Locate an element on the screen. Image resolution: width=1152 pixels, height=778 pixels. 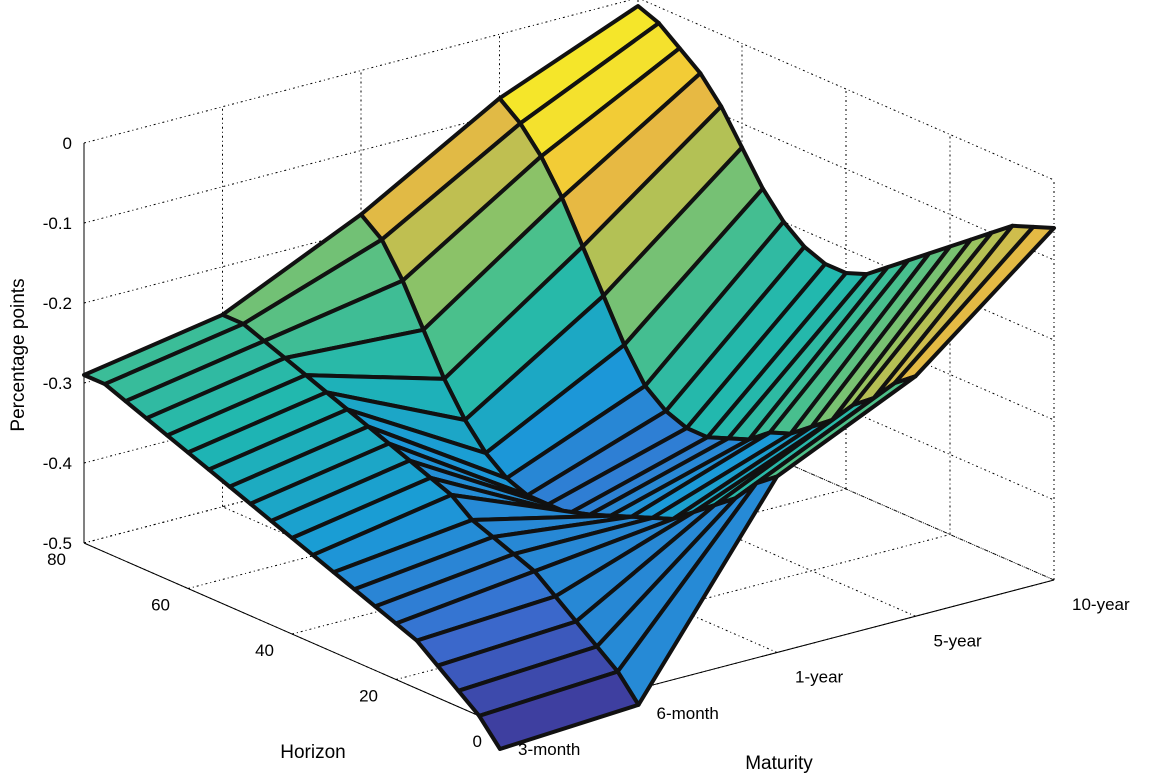
y-tick-label: 20 is located at coordinates (368, 696).